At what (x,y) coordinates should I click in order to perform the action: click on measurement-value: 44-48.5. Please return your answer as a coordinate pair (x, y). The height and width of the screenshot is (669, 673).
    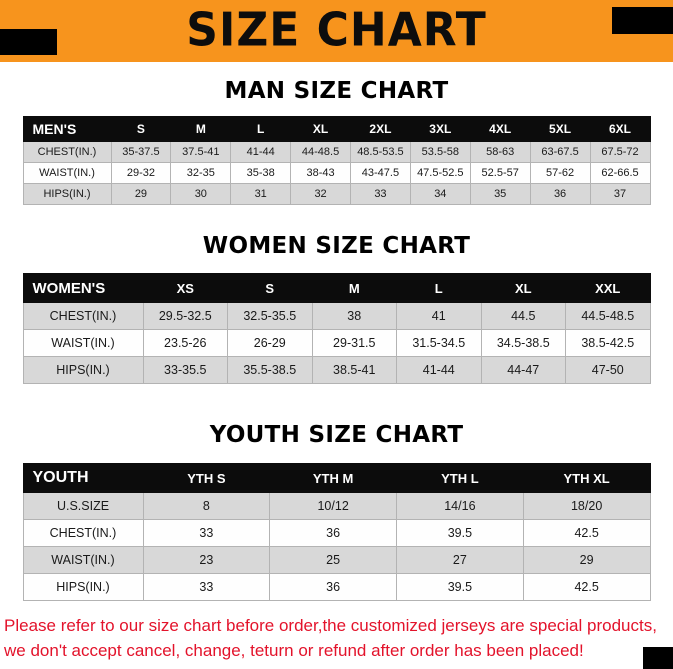
    Looking at the image, I should click on (320, 152).